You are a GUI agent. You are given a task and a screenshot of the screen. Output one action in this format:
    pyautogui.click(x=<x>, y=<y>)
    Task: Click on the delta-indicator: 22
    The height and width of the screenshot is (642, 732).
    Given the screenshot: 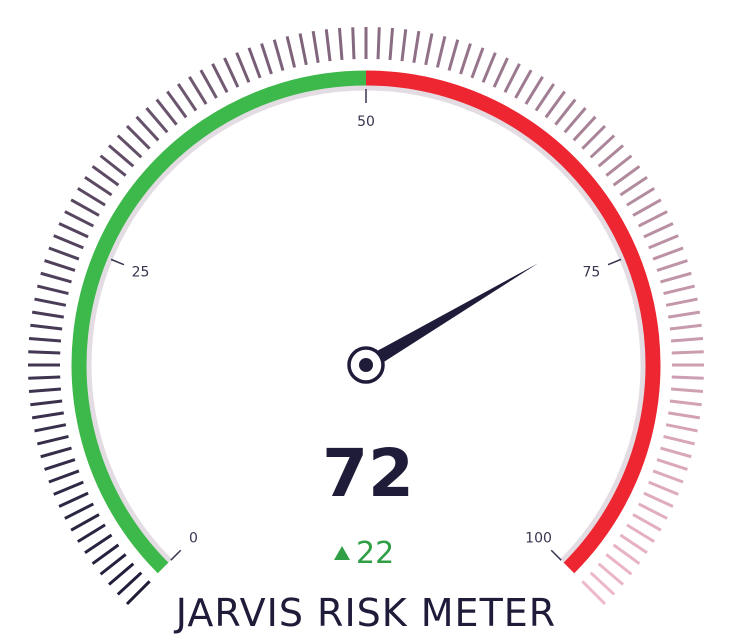 What is the action you would take?
    pyautogui.click(x=364, y=553)
    